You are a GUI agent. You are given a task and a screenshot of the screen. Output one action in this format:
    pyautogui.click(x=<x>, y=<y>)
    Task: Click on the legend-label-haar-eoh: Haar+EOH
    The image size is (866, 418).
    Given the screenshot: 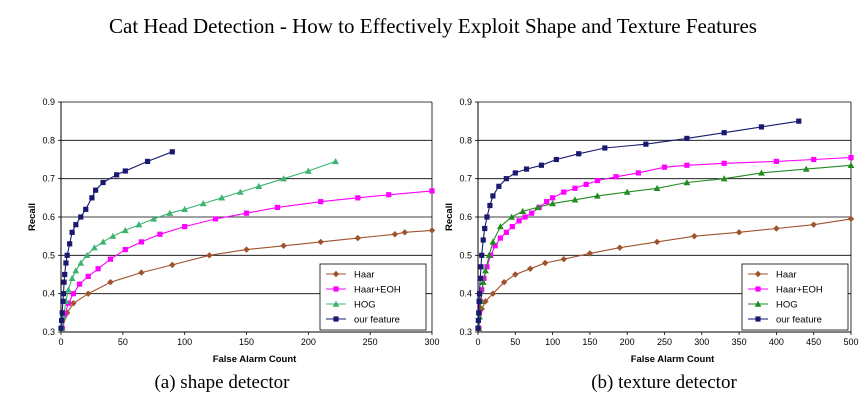 What is the action you would take?
    pyautogui.click(x=377, y=290)
    